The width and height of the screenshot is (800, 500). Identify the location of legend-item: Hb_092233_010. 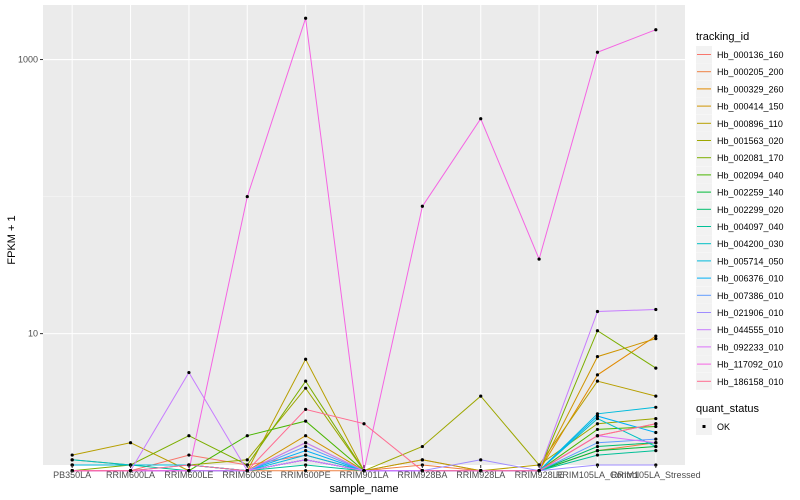
(740, 347).